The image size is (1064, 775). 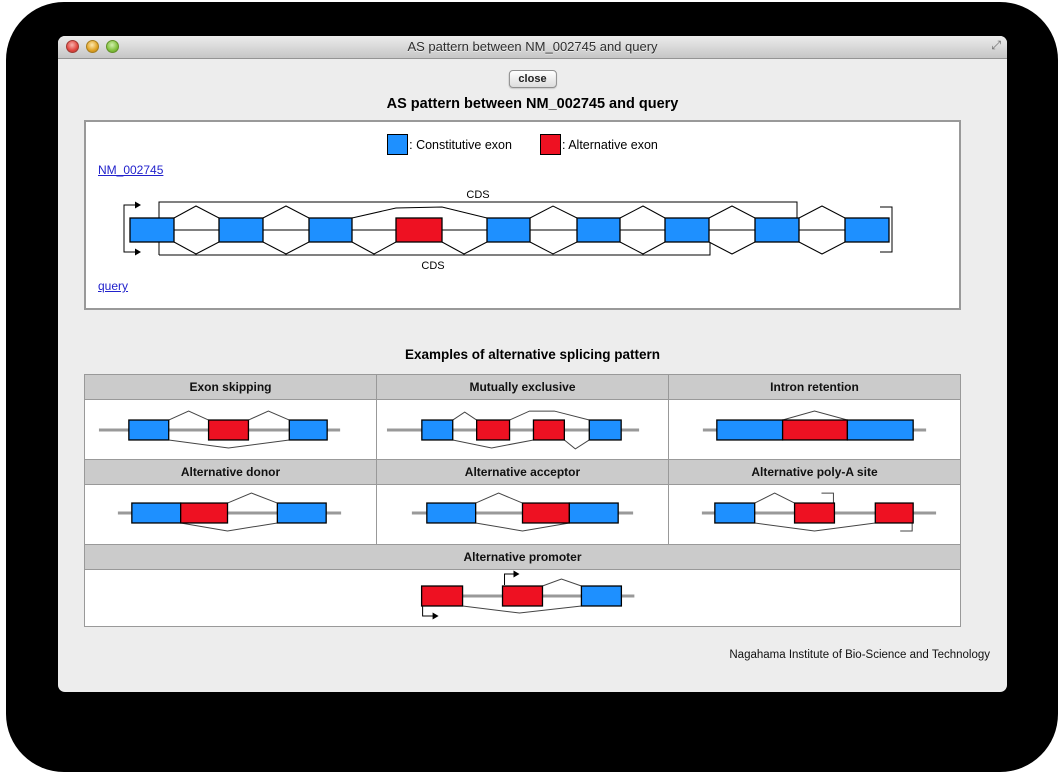 I want to click on header-exon-skipping: Exon skipping, so click(x=230, y=387).